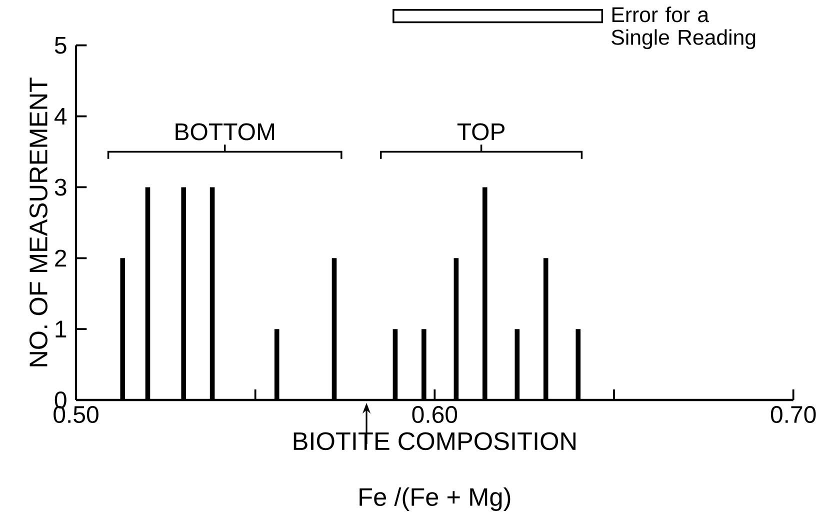  Describe the element at coordinates (435, 499) in the screenshot. I see `text: Fe /(Fe + Mg)` at that location.